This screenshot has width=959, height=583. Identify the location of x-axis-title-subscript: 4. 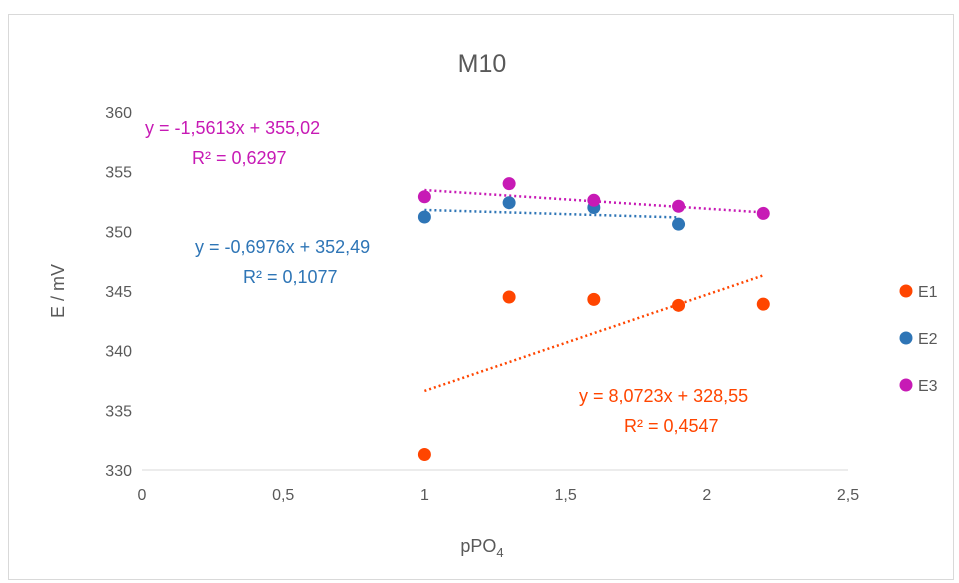
(499, 552).